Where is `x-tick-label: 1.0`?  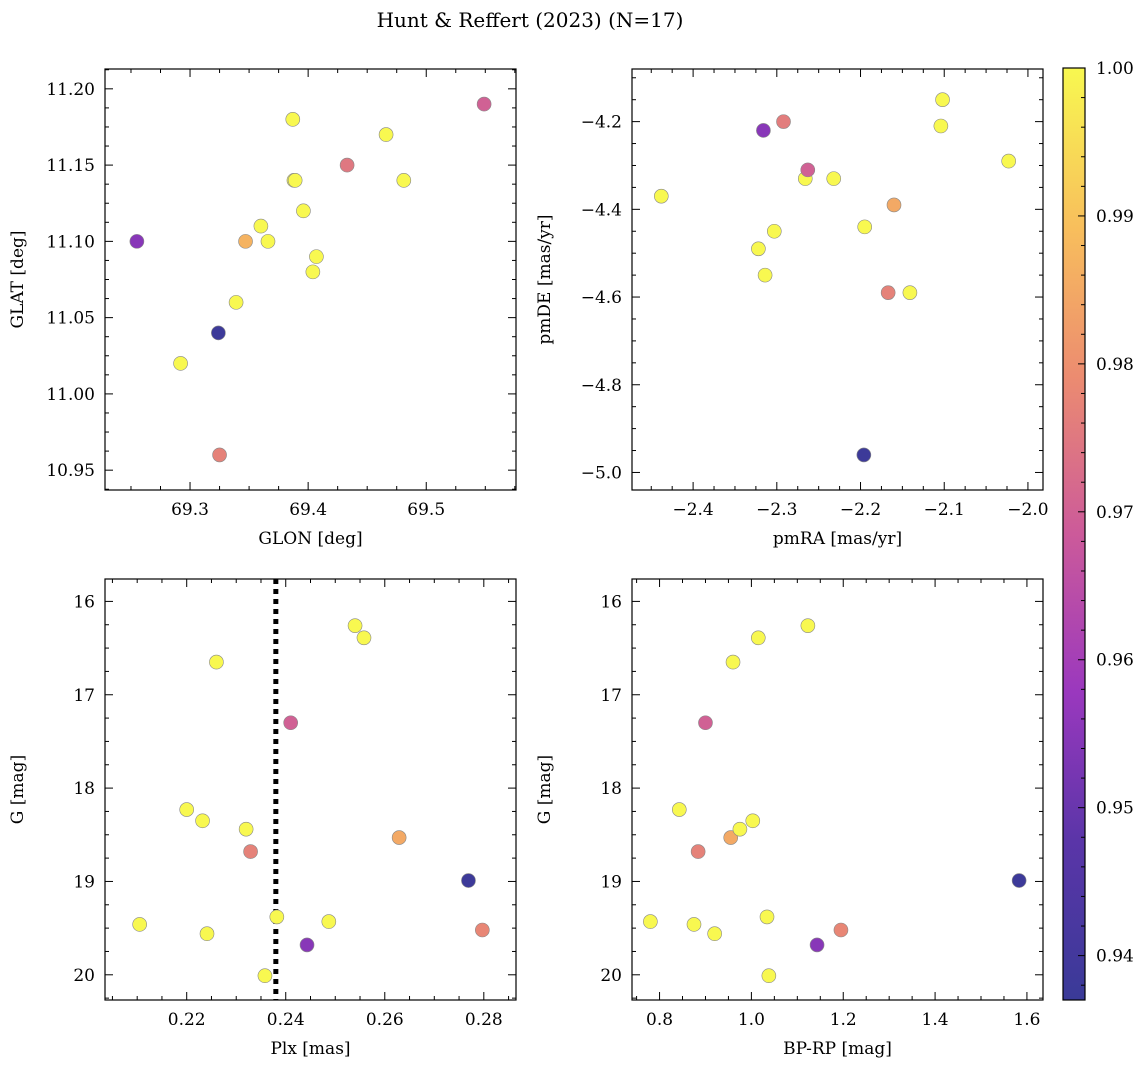 x-tick-label: 1.0 is located at coordinates (751, 1020).